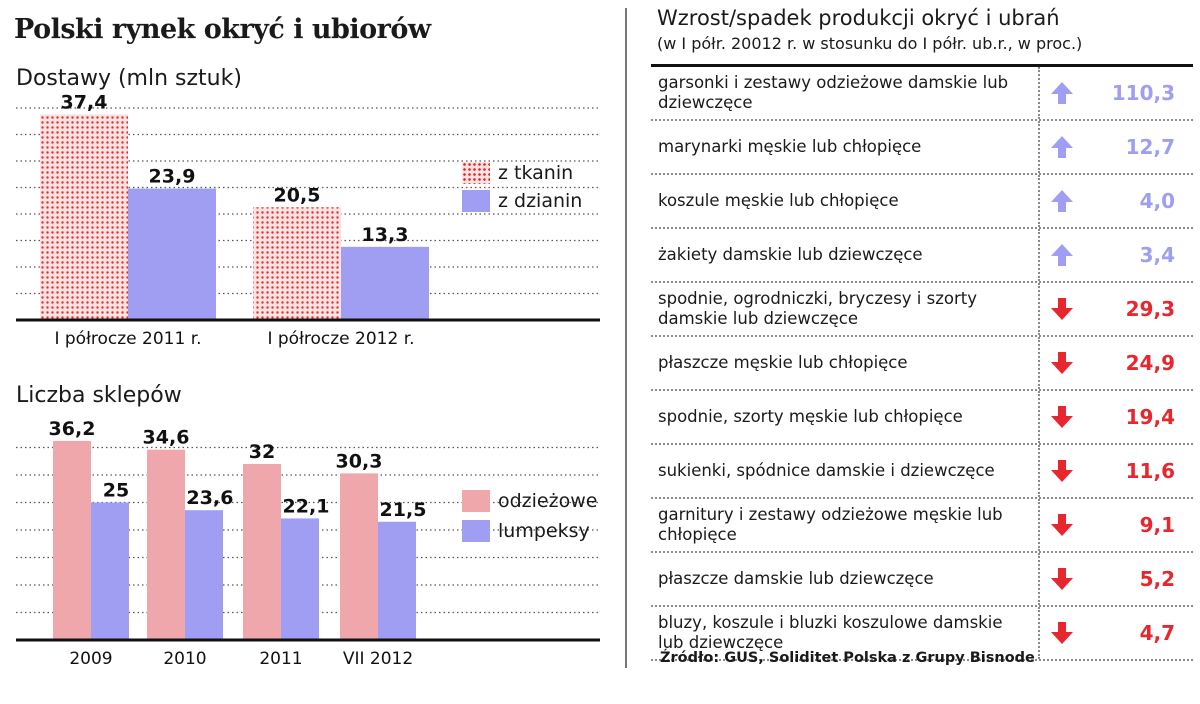 This screenshot has height=704, width=1200. I want to click on category-label-0: I półrocze 2011 r., so click(127, 339).